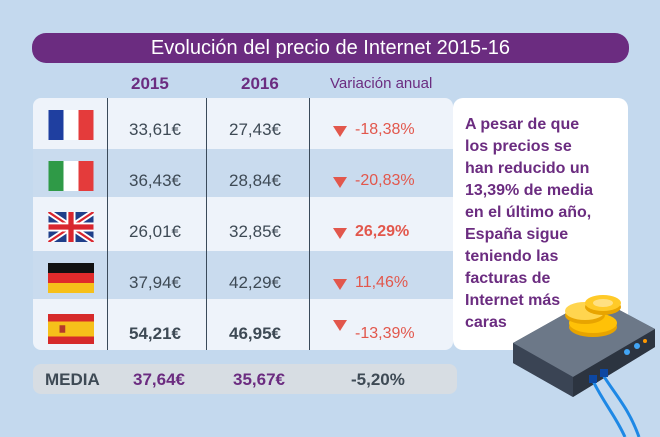 This screenshot has width=660, height=437. Describe the element at coordinates (260, 83) in the screenshot. I see `header-2016: 2016` at that location.